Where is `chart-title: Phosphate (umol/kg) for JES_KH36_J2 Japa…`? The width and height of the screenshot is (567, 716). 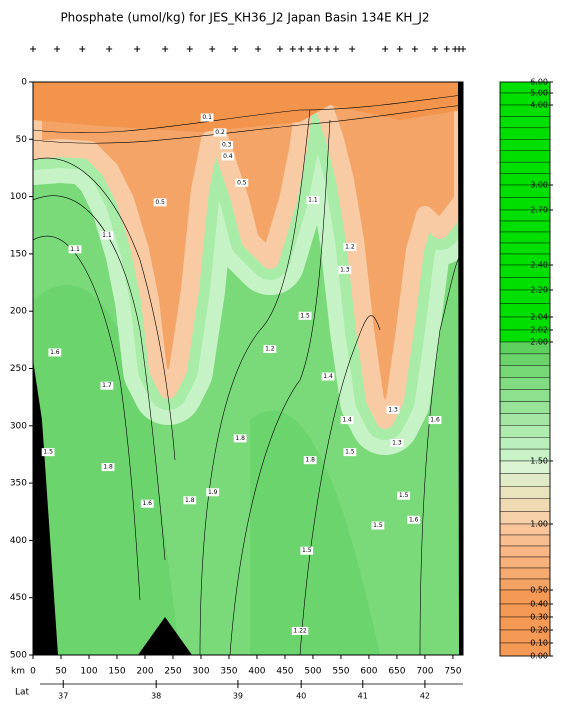 chart-title: Phosphate (umol/kg) for JES_KH36_J2 Japa… is located at coordinates (244, 18).